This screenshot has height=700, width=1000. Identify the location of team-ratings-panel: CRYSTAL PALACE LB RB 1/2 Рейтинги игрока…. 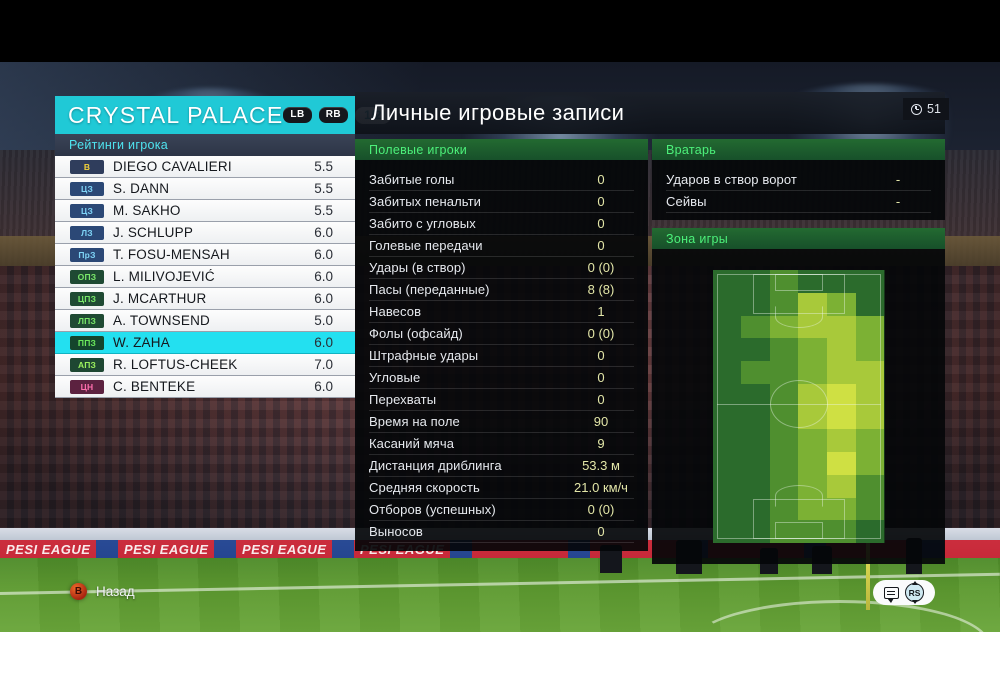
(223, 247).